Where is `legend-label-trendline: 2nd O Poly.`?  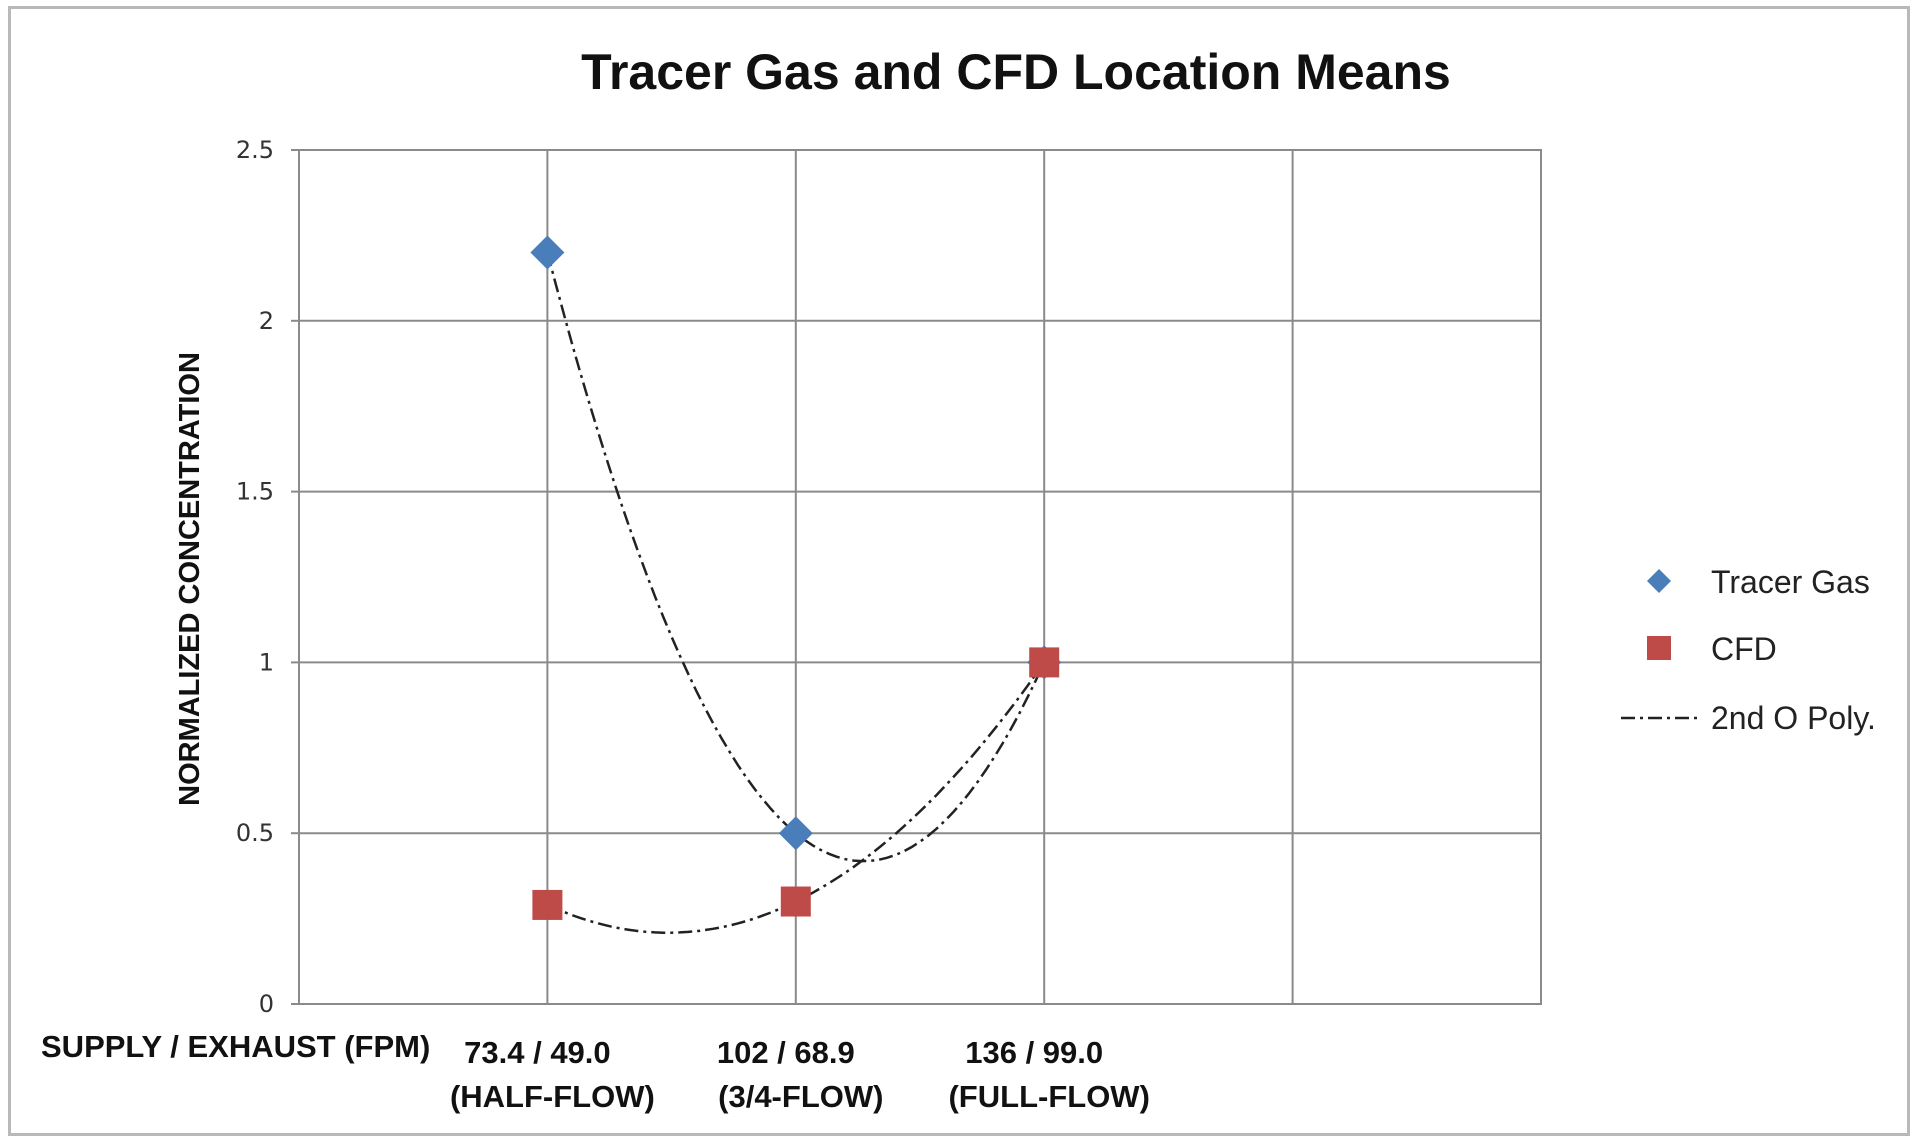
legend-label-trendline: 2nd O Poly. is located at coordinates (1793, 718).